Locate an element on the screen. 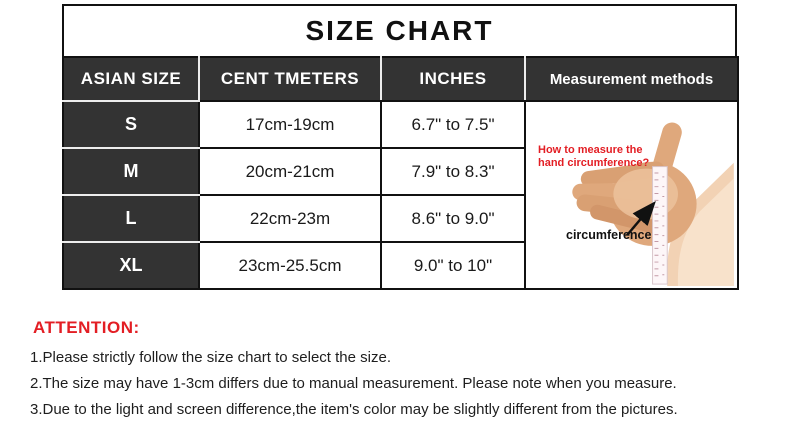 The image size is (800, 439). finger-pinky is located at coordinates (628, 219).